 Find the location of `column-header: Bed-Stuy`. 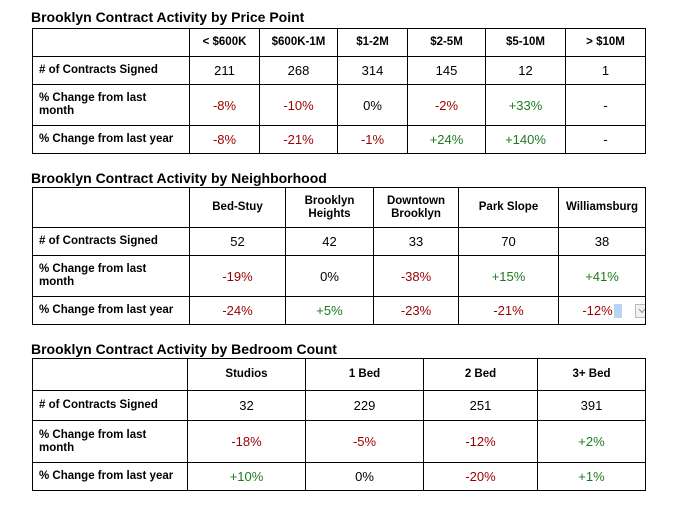

column-header: Bed-Stuy is located at coordinates (237, 207).